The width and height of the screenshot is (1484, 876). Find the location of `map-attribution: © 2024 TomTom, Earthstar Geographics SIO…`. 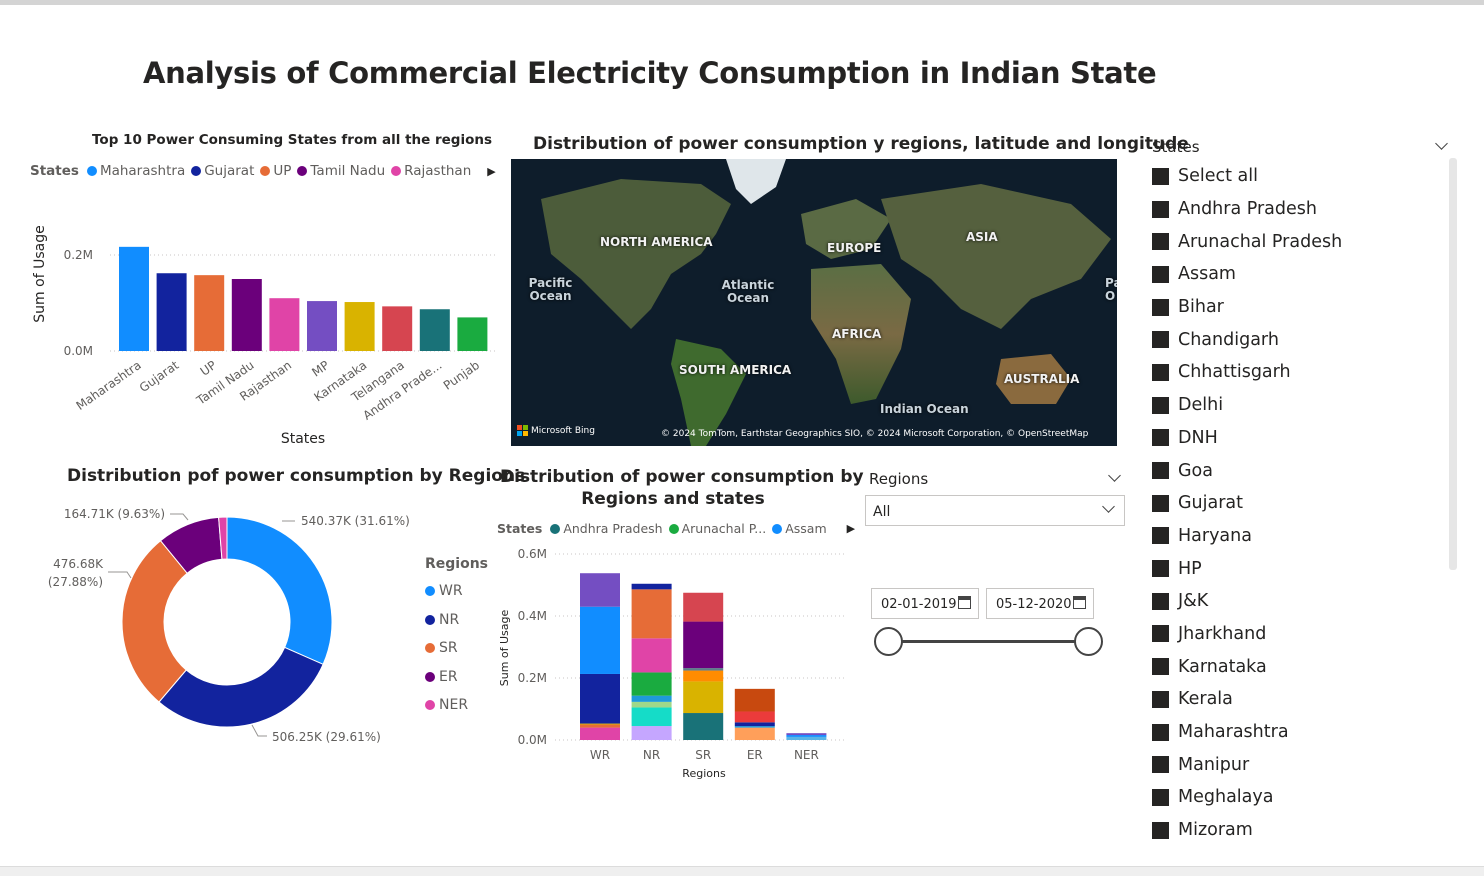

map-attribution: © 2024 TomTom, Earthstar Geographics SIO… is located at coordinates (875, 434).